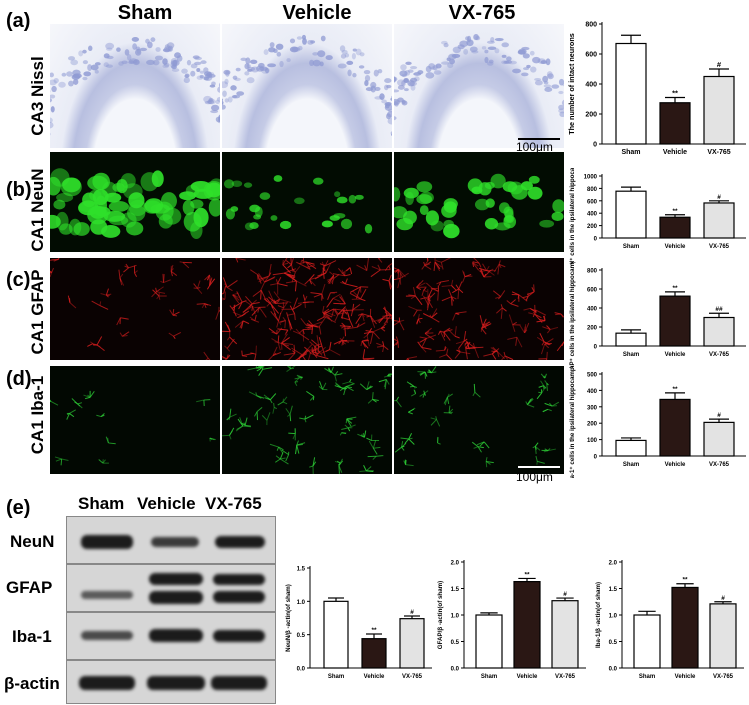 The height and width of the screenshot is (705, 749). What do you see at coordinates (32, 541) in the screenshot?
I see `blot-row-neun: NeuN` at bounding box center [32, 541].